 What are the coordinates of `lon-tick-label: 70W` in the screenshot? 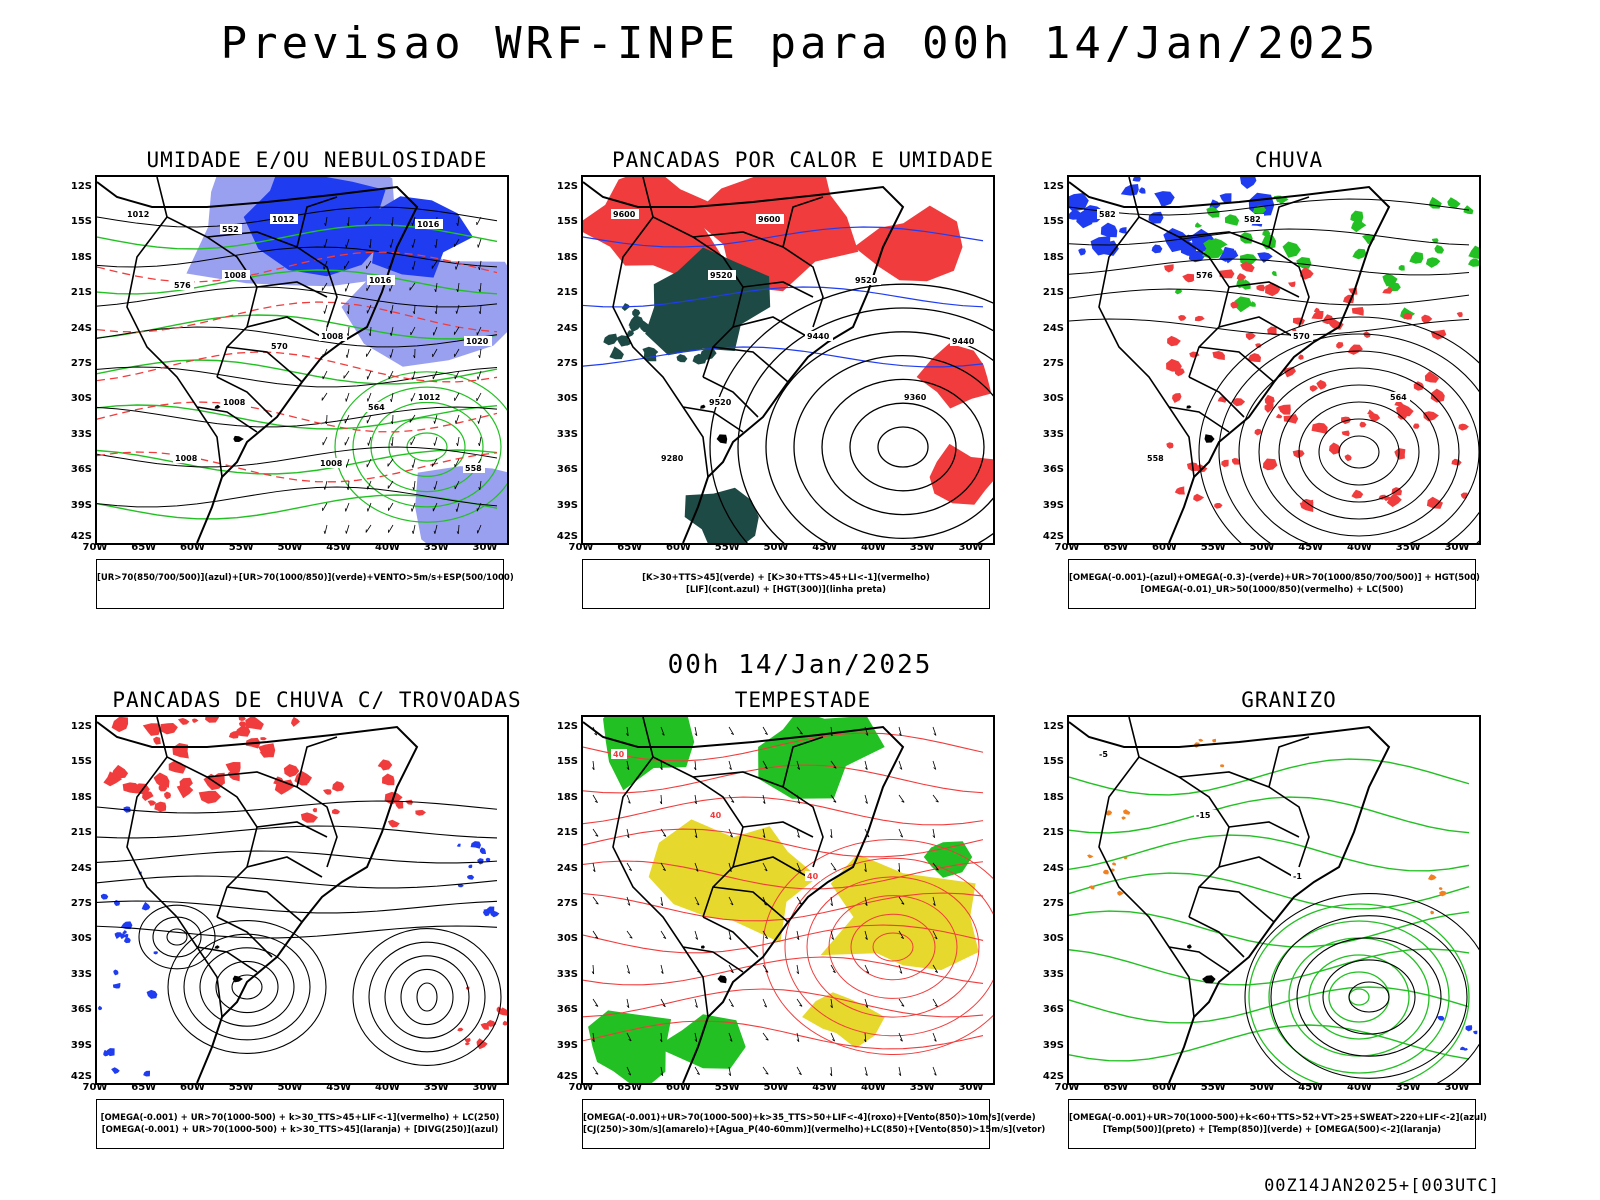 It's located at (95, 547).